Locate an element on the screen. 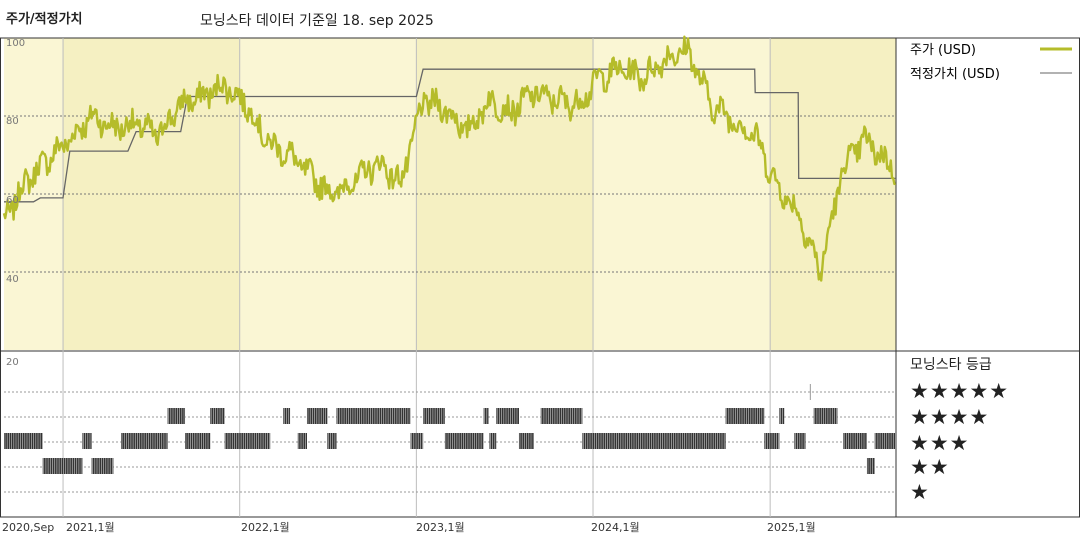  y-tick-label-100: 100 is located at coordinates (15, 43).